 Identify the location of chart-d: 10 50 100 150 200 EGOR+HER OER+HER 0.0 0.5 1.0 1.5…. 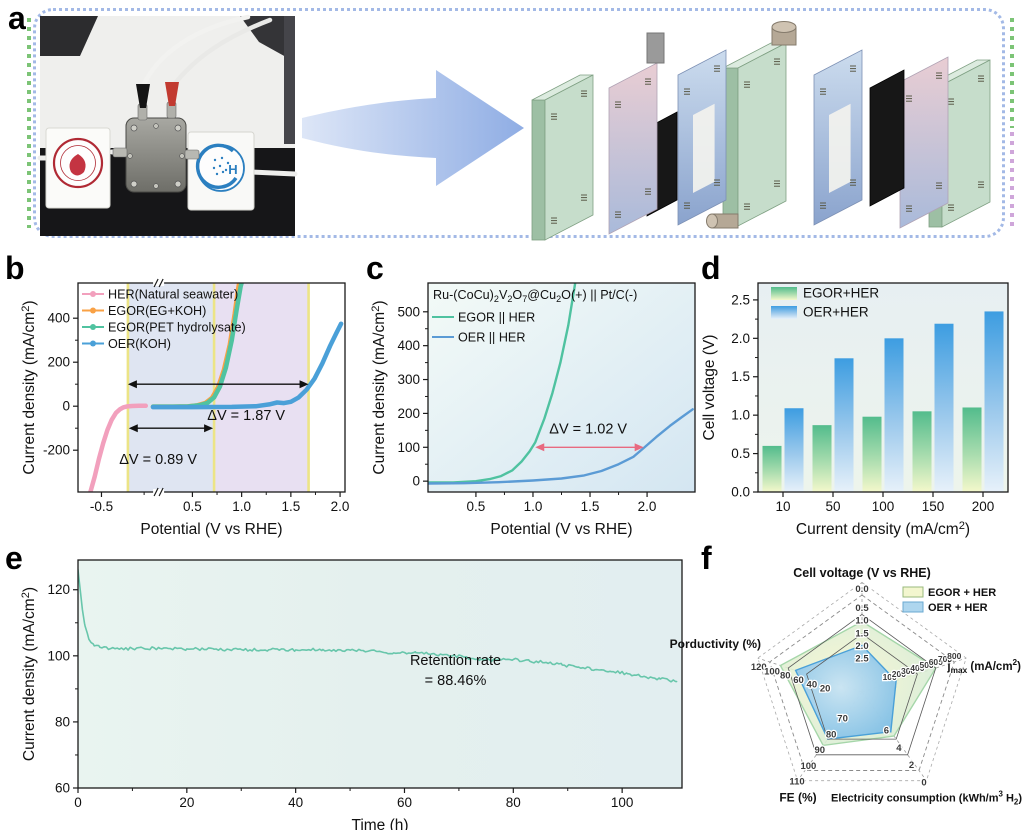
(855, 410).